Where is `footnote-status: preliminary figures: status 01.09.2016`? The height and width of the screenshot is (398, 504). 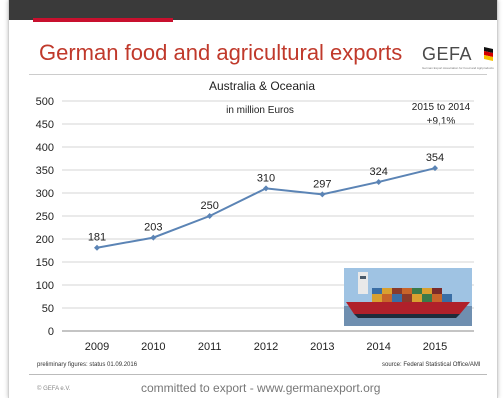
footnote-status: preliminary figures: status 01.09.2016 is located at coordinates (87, 365).